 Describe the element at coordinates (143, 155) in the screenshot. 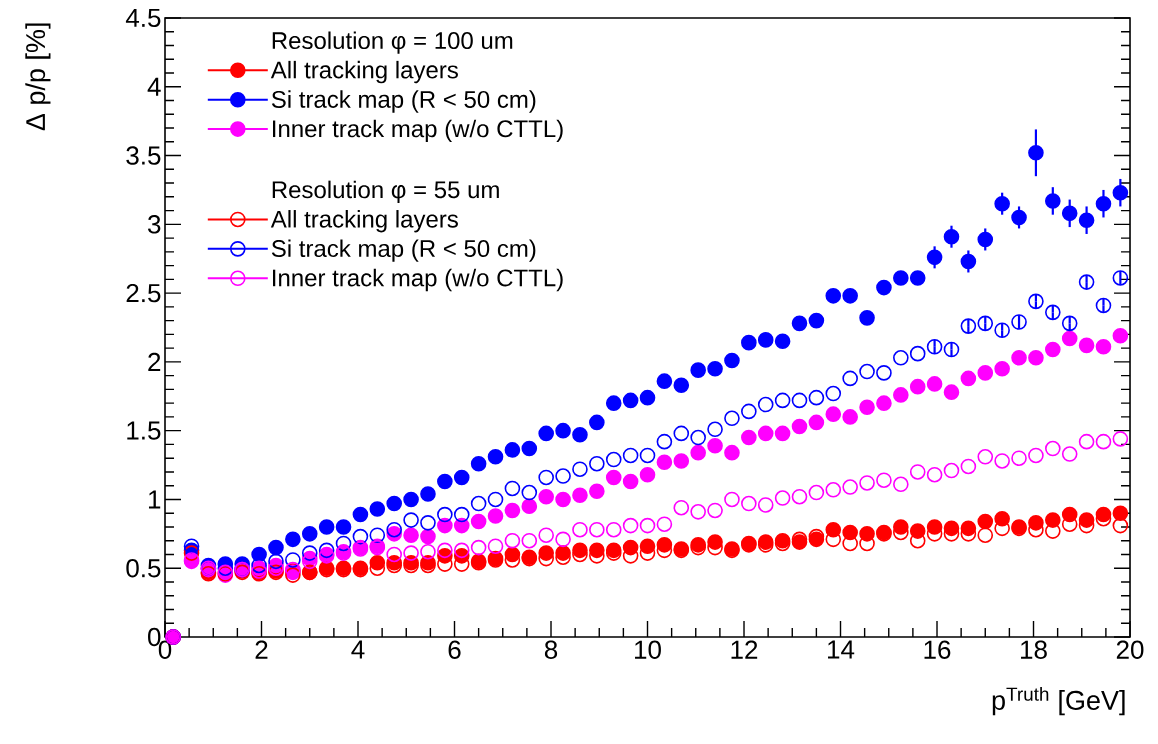

I see `y-tick-label: 3.5` at that location.